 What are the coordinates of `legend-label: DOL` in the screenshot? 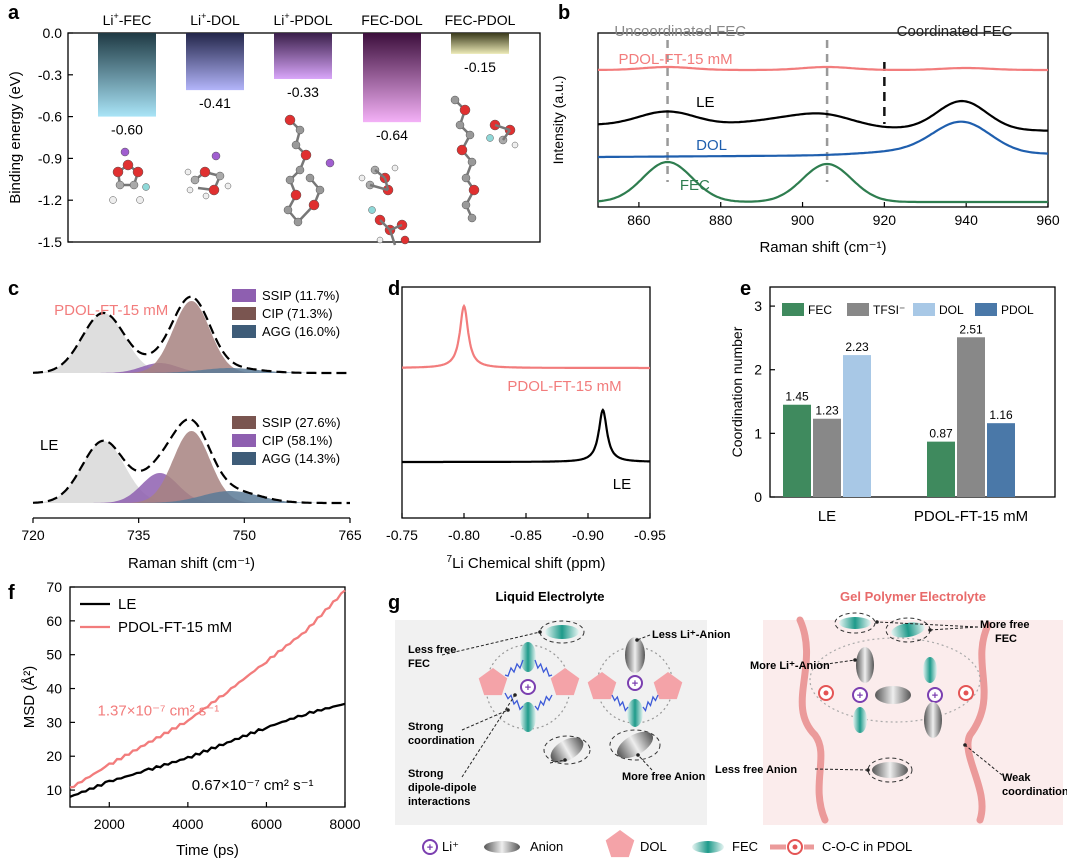 It's located at (951, 310).